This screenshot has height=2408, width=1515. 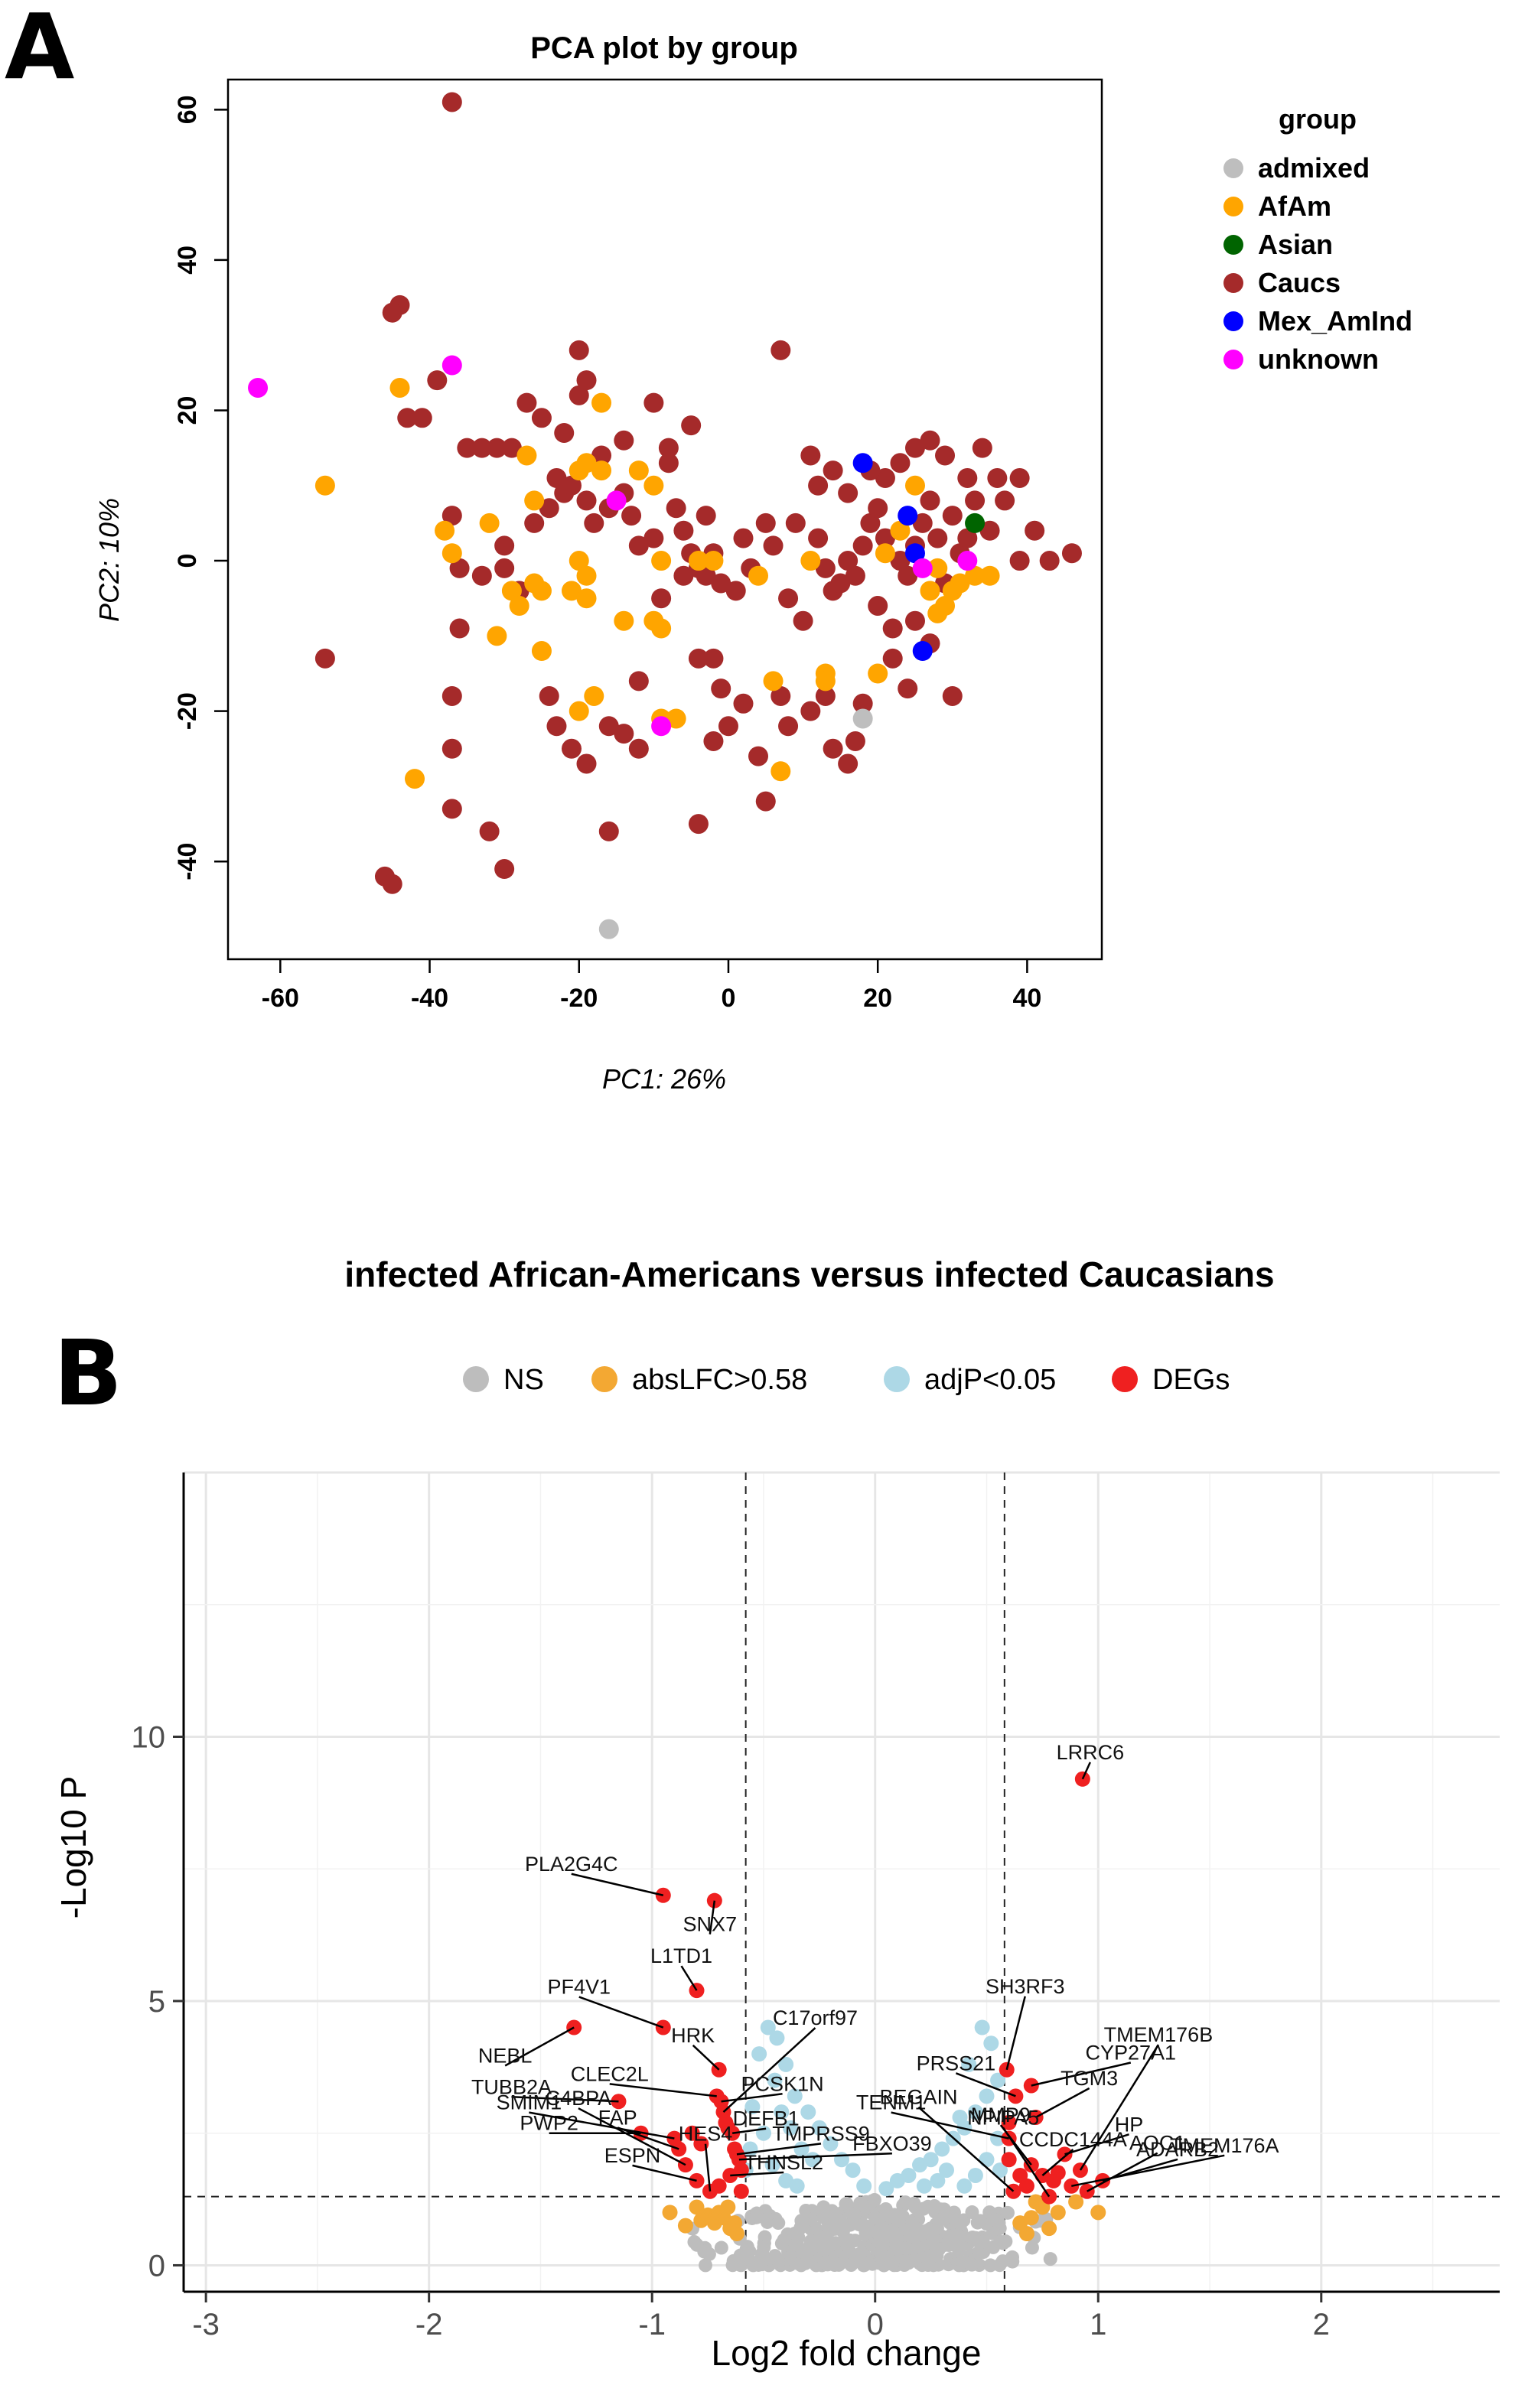 What do you see at coordinates (816, 2017) in the screenshot?
I see `volcano-gene-label: C17orf97` at bounding box center [816, 2017].